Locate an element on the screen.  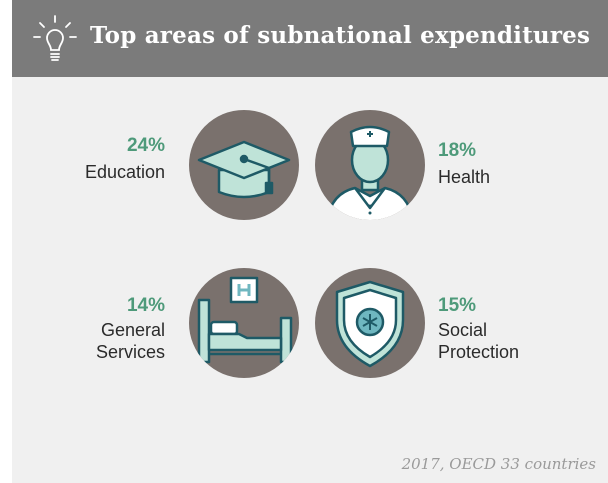
social-protection-label-line-2: Protection is located at coordinates (479, 352).